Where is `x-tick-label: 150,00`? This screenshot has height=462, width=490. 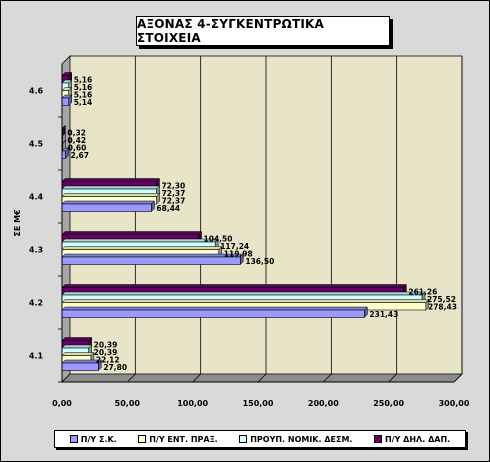
x-tick-label: 150,00 is located at coordinates (258, 403).